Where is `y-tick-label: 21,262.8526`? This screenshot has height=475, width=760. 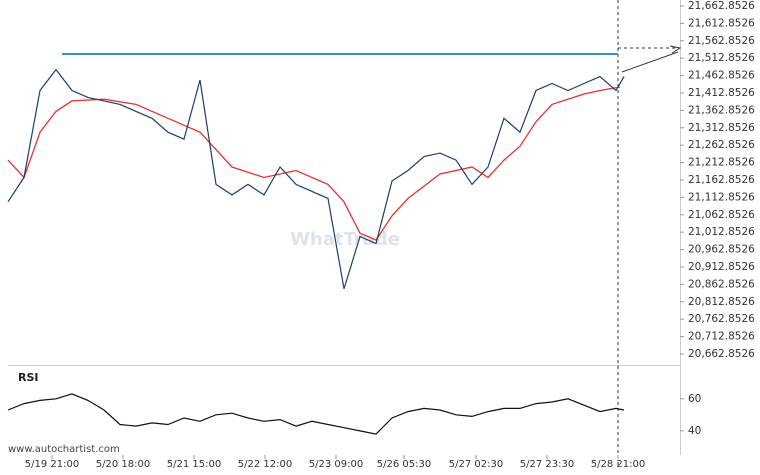 y-tick-label: 21,262.8526 is located at coordinates (721, 145).